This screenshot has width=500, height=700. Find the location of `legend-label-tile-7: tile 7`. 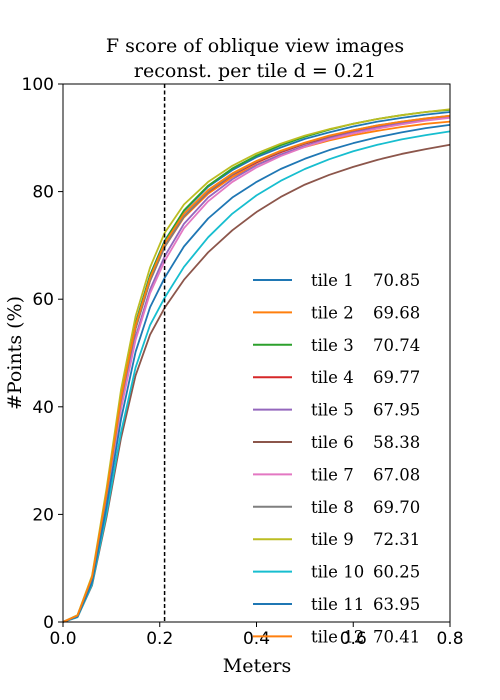

legend-label-tile-7: tile 7 is located at coordinates (332, 474).